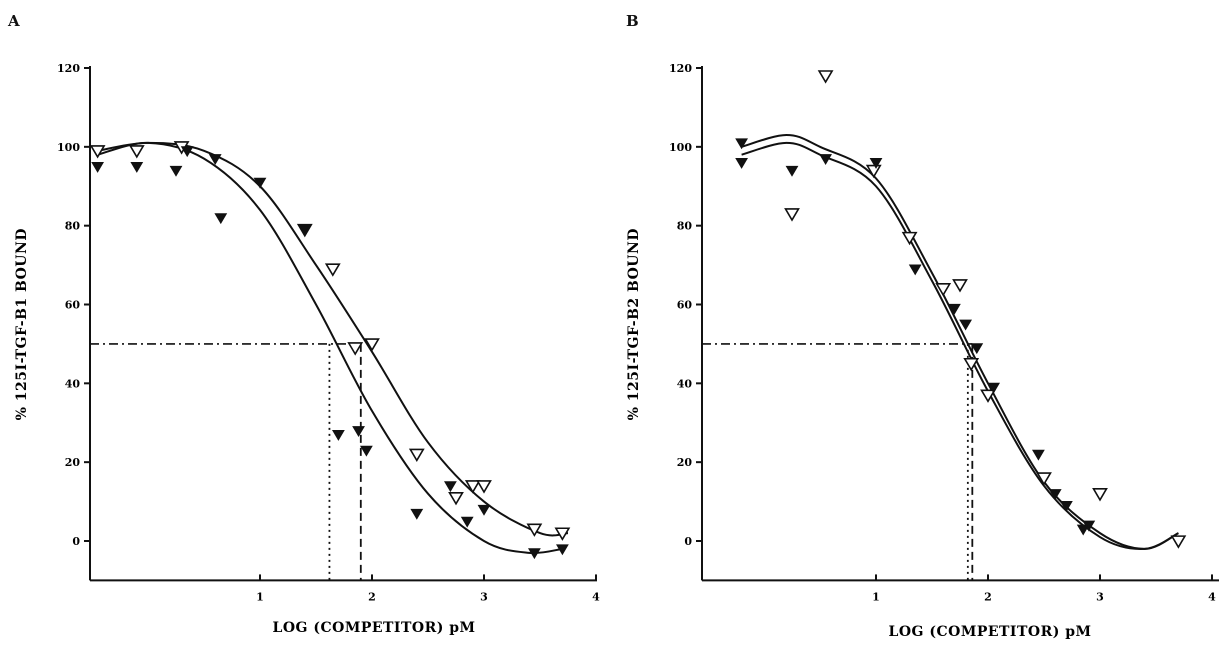 The width and height of the screenshot is (1225, 666). Describe the element at coordinates (632, 21) in the screenshot. I see `panel-b-letter: B` at that location.